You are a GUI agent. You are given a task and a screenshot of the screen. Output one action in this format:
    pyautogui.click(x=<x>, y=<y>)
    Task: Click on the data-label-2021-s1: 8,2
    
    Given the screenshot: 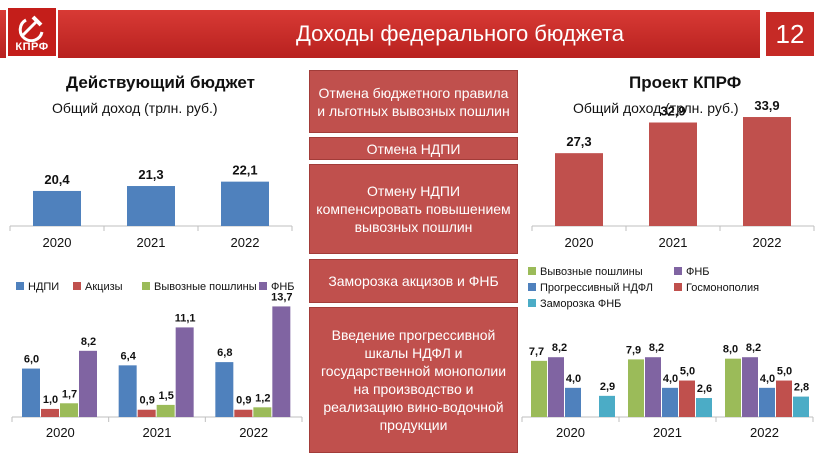 What is the action you would take?
    pyautogui.click(x=656, y=348)
    